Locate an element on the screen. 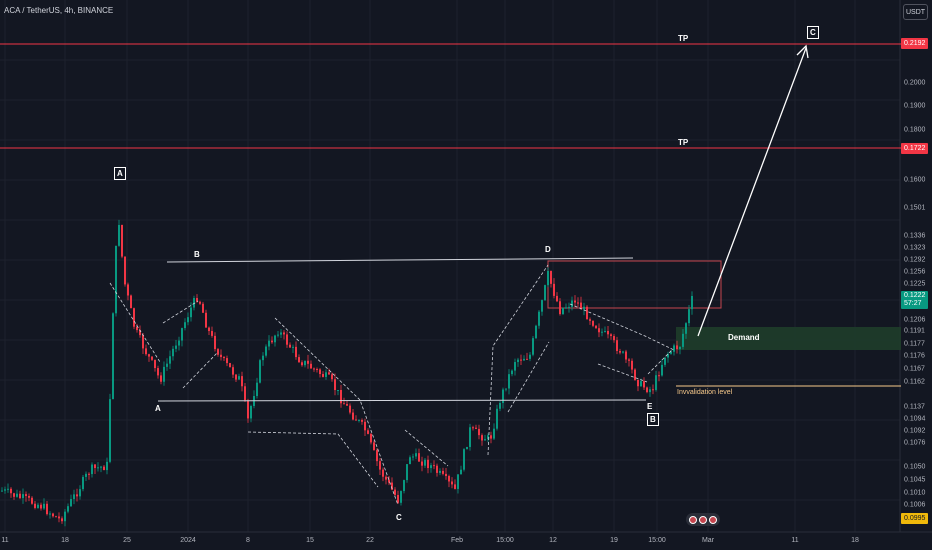 The height and width of the screenshot is (550, 932). low-price-tag: 0.0995 is located at coordinates (915, 518).